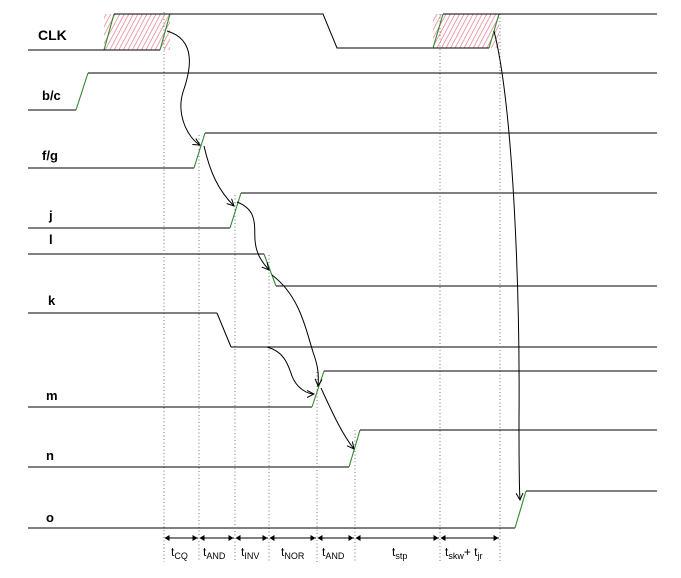 The image size is (681, 578). I want to click on signal-label-n: n, so click(50, 455).